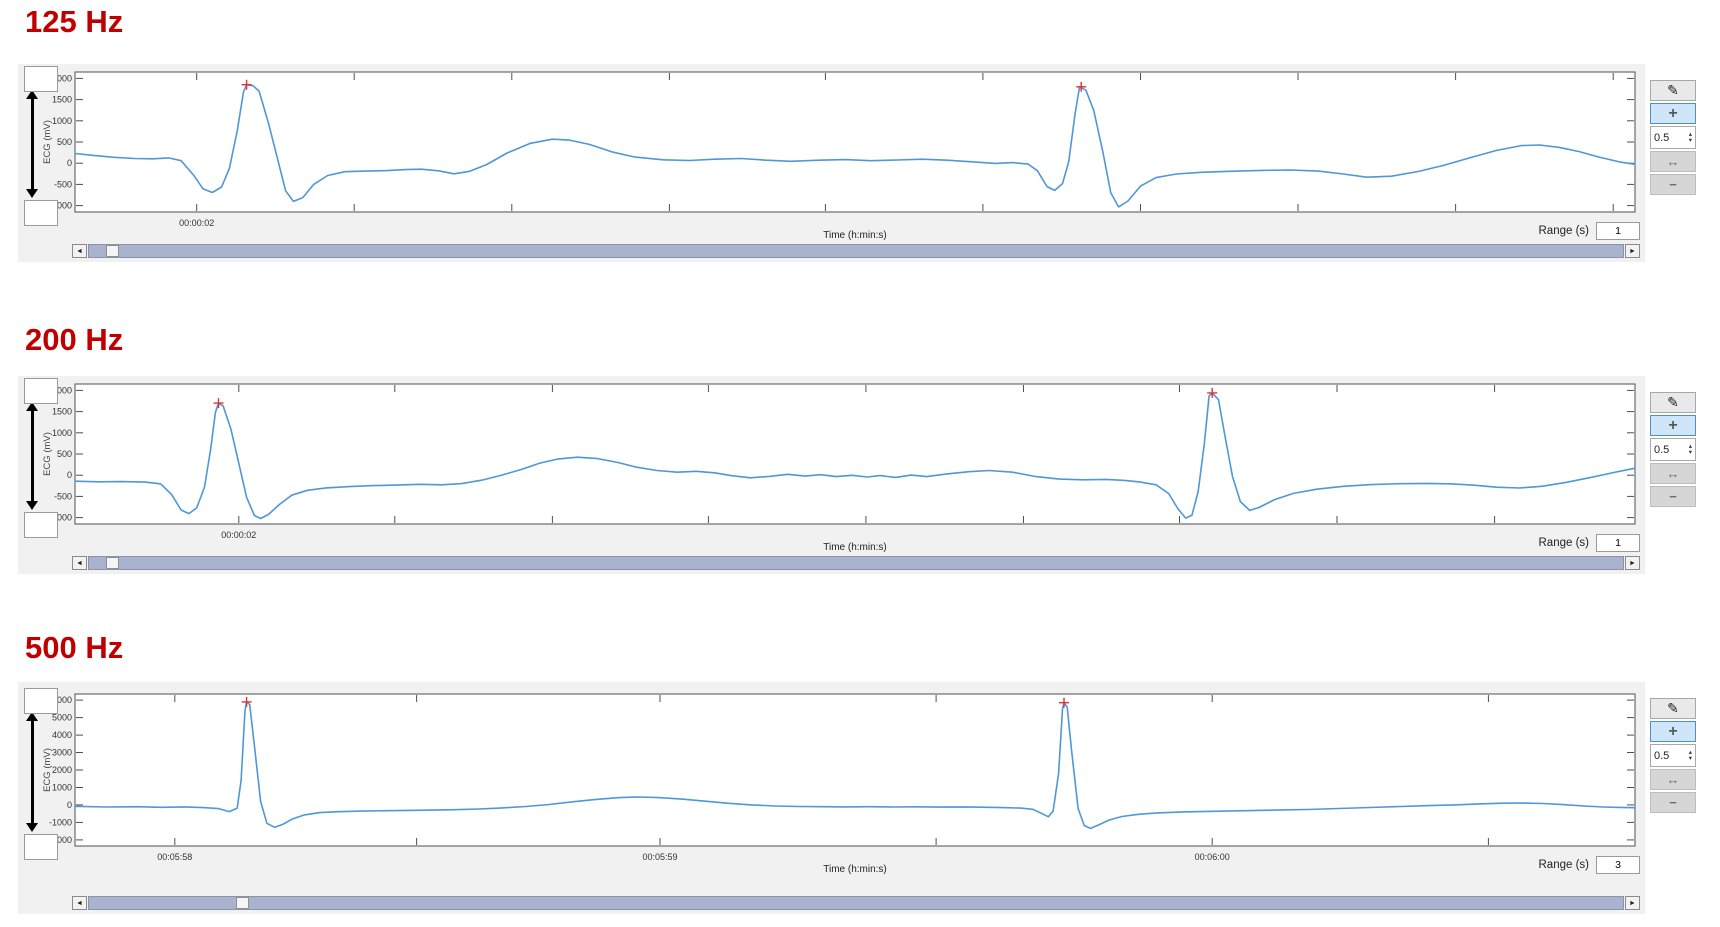 This screenshot has height=927, width=1720. I want to click on zoom-step-value: 0.5, so click(1662, 755).